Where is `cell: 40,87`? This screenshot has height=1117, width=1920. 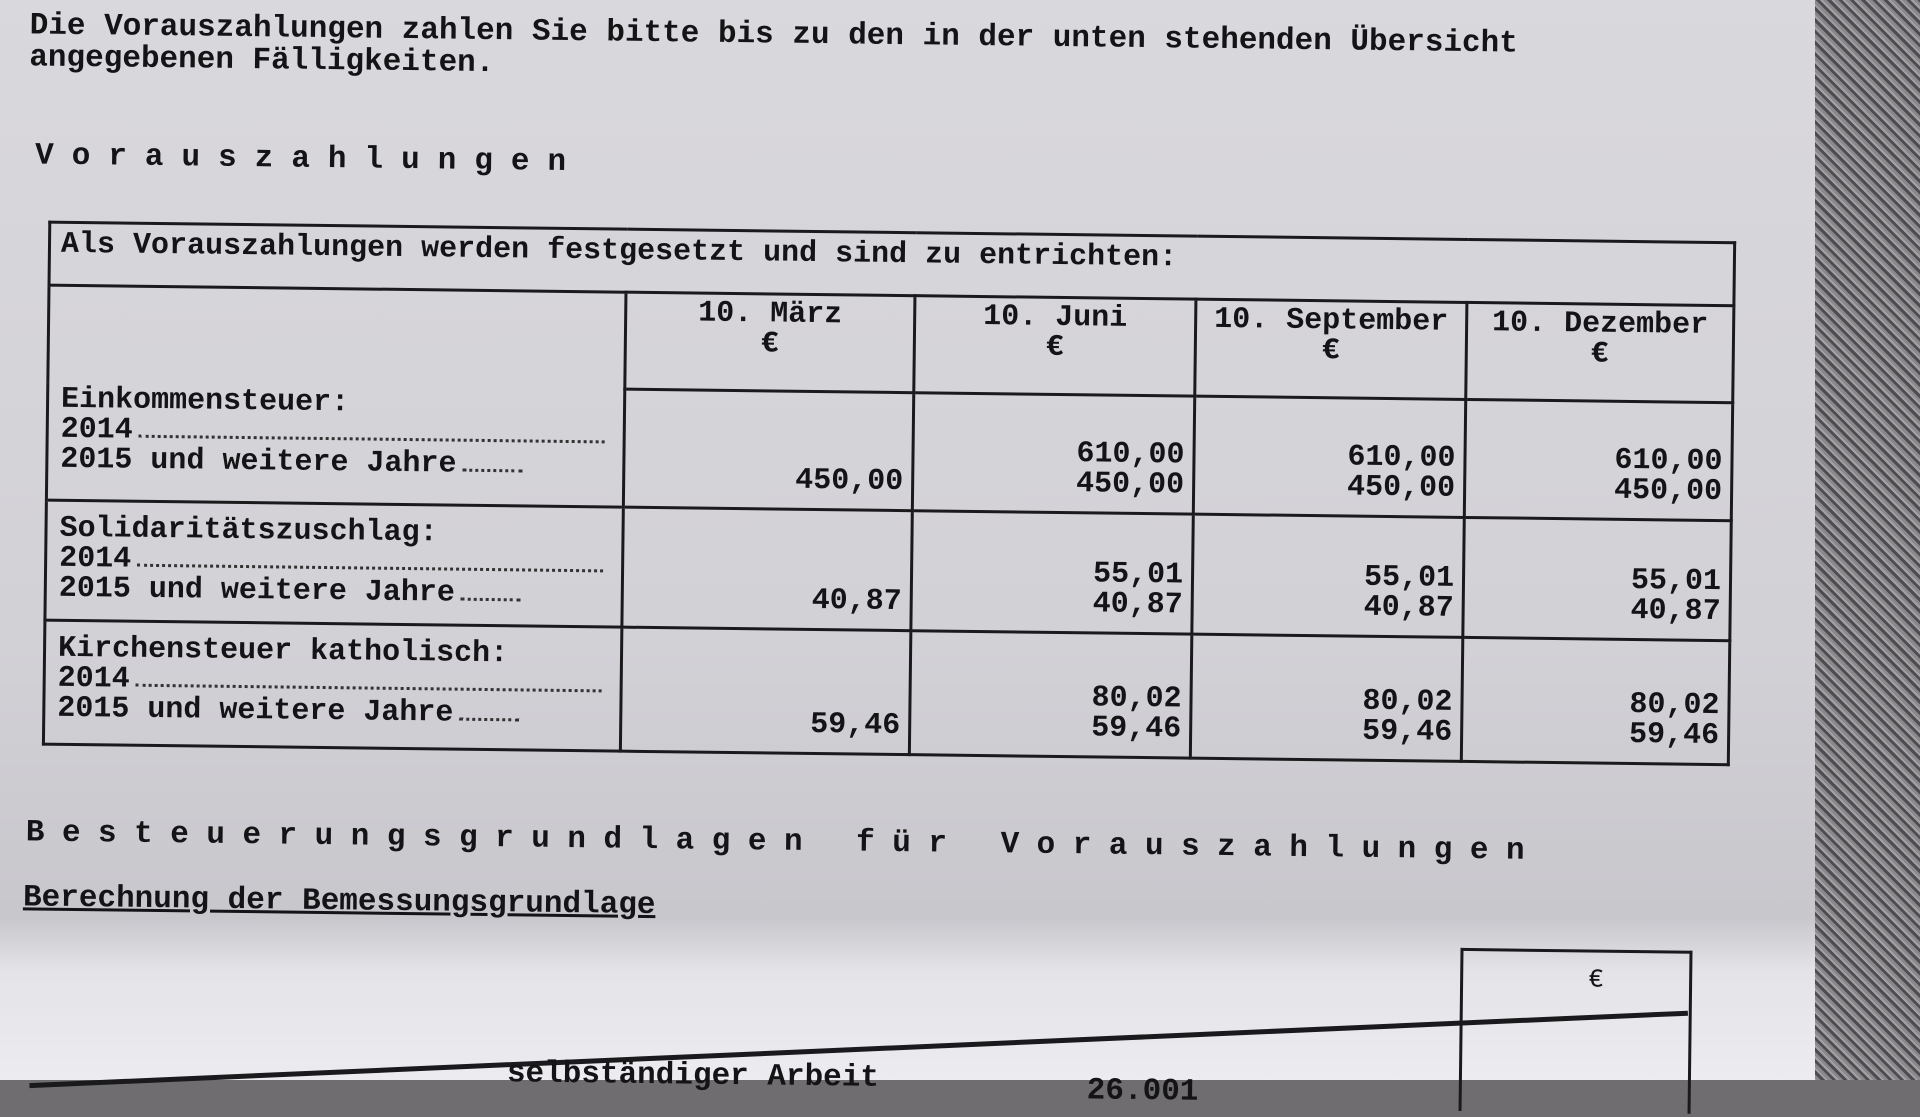
cell: 40,87 is located at coordinates (767, 569).